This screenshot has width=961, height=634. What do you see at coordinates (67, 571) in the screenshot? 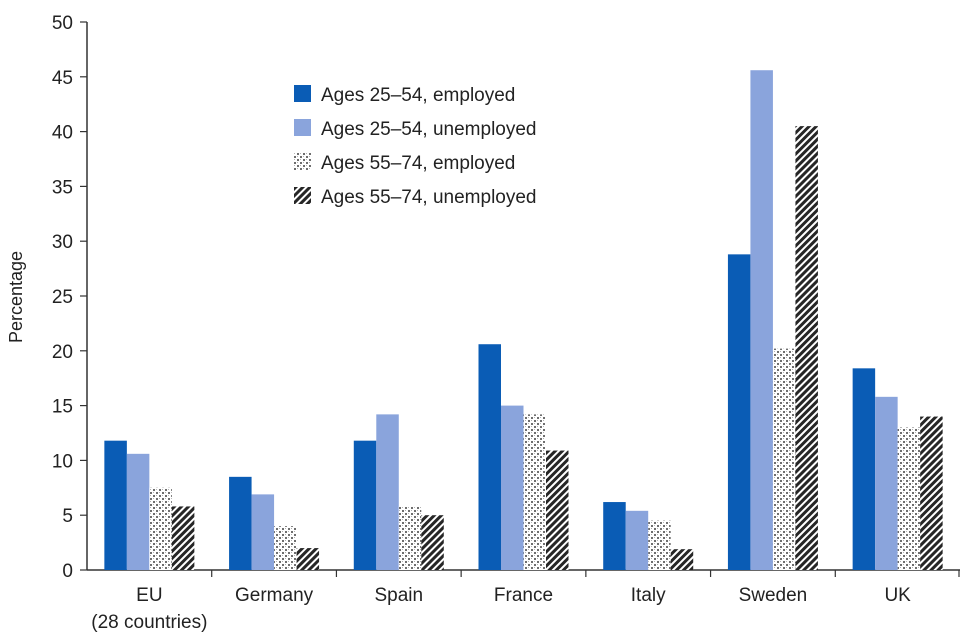
I see `y-tick-label: 0` at bounding box center [67, 571].